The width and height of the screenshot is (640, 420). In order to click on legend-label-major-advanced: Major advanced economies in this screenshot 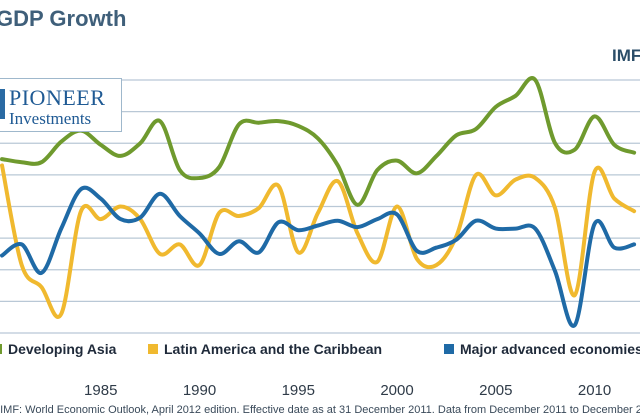, I will do `click(550, 349)`.